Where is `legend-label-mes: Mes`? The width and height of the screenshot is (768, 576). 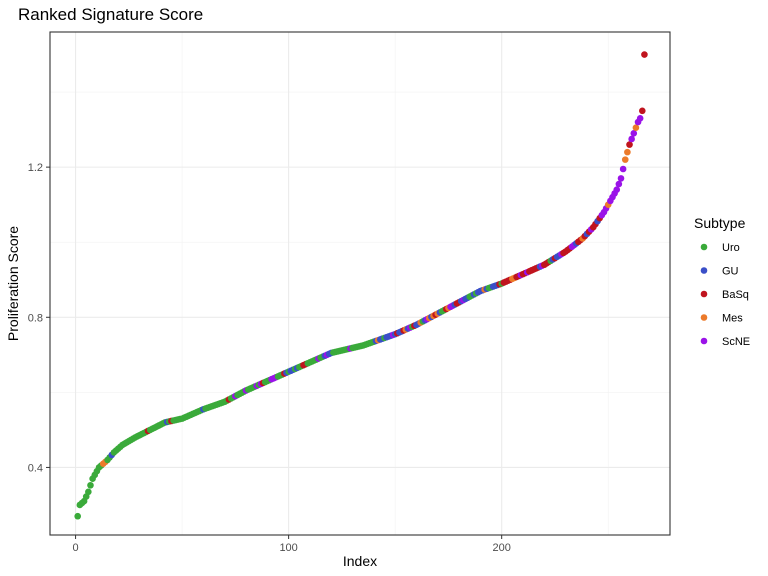 legend-label-mes: Mes is located at coordinates (732, 319).